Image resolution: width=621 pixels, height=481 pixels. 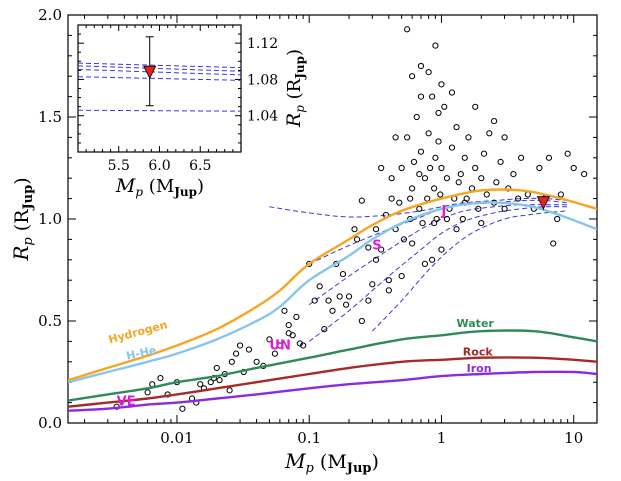 I want to click on solar-planet-label: J, so click(x=443, y=211).